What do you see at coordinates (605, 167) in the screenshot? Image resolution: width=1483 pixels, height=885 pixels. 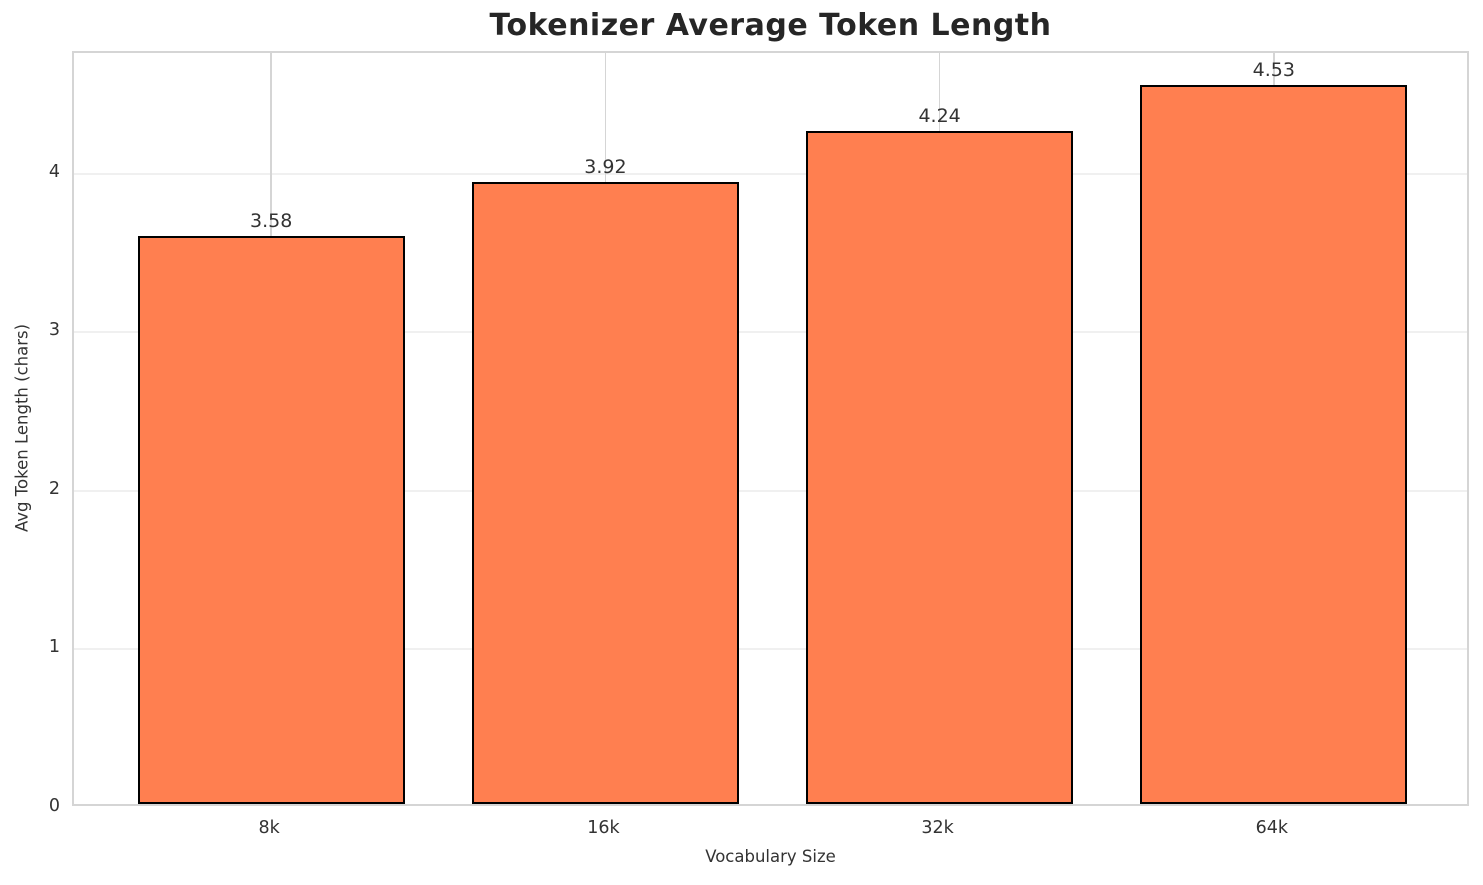 I see `bar-value-label: 3.92` at bounding box center [605, 167].